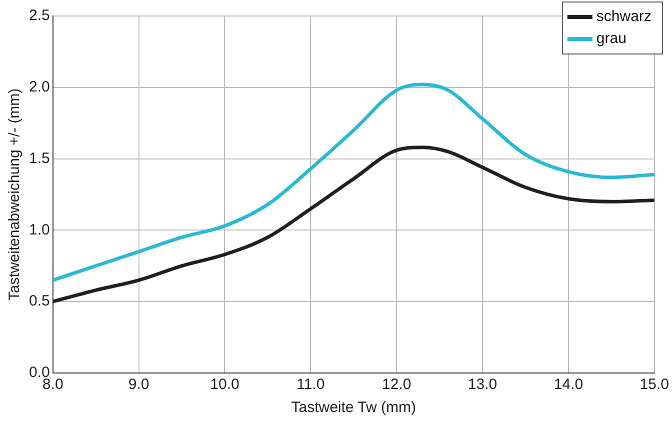  Describe the element at coordinates (310, 385) in the screenshot. I see `x-tick-label: 11.0` at that location.